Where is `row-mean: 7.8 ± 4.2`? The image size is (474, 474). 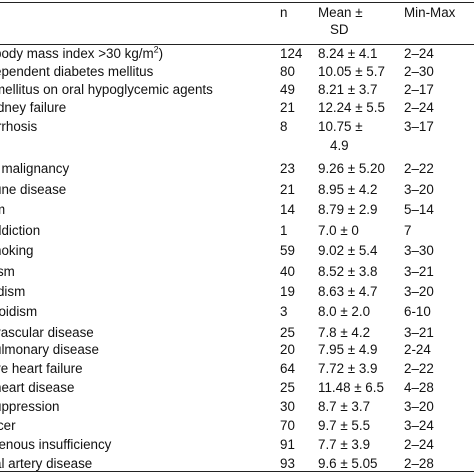 row-mean: 7.8 ± 4.2 is located at coordinates (344, 332).